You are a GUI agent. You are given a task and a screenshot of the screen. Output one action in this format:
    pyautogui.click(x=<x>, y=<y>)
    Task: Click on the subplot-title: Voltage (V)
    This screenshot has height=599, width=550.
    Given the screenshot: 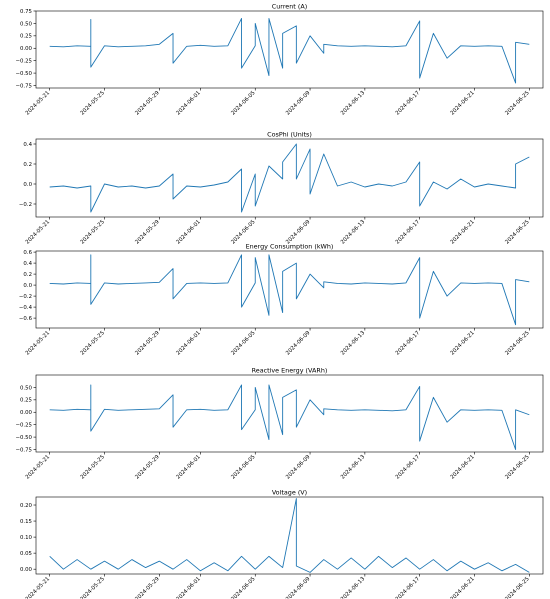 What is the action you would take?
    pyautogui.click(x=289, y=493)
    